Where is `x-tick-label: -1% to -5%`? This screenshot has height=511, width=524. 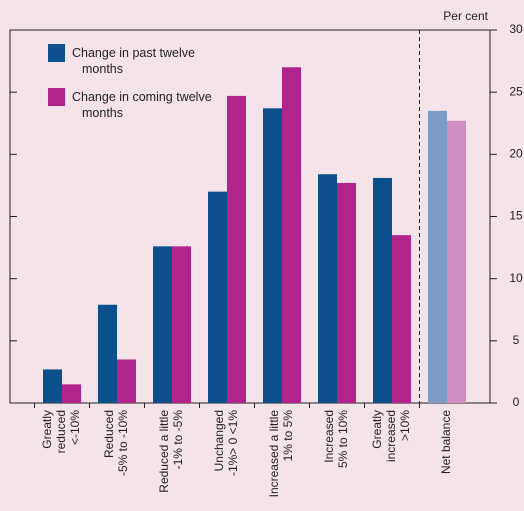
x-tick-label: -1% to -5% is located at coordinates (178, 440).